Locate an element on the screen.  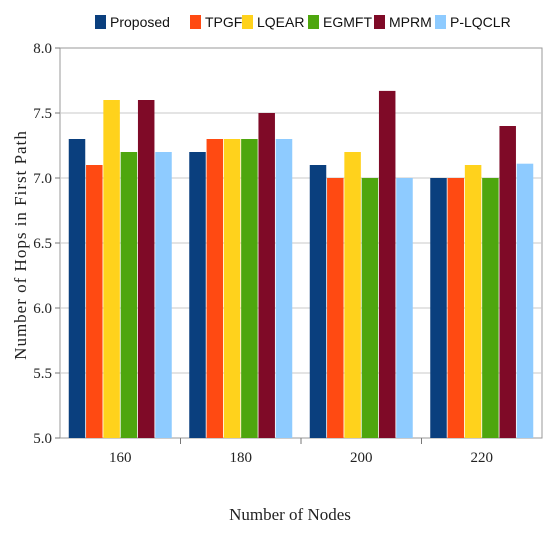
legend-item: TPGF is located at coordinates (216, 22).